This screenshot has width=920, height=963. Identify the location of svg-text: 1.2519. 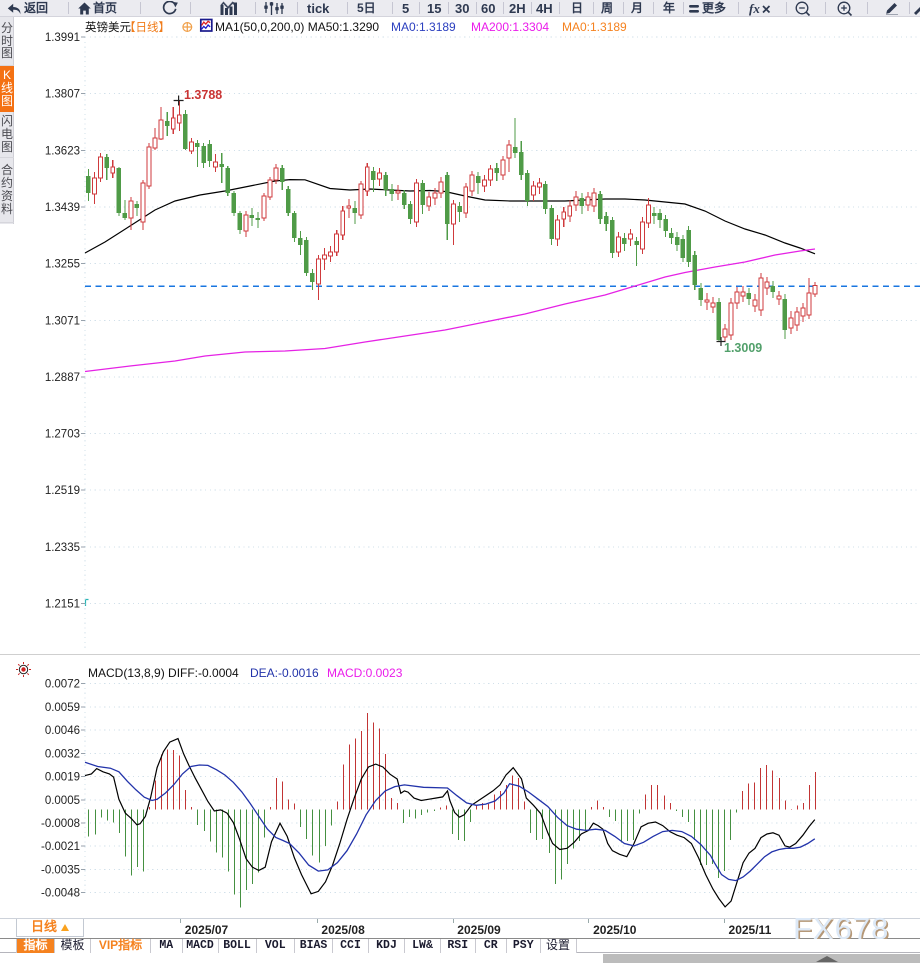
(62, 491).